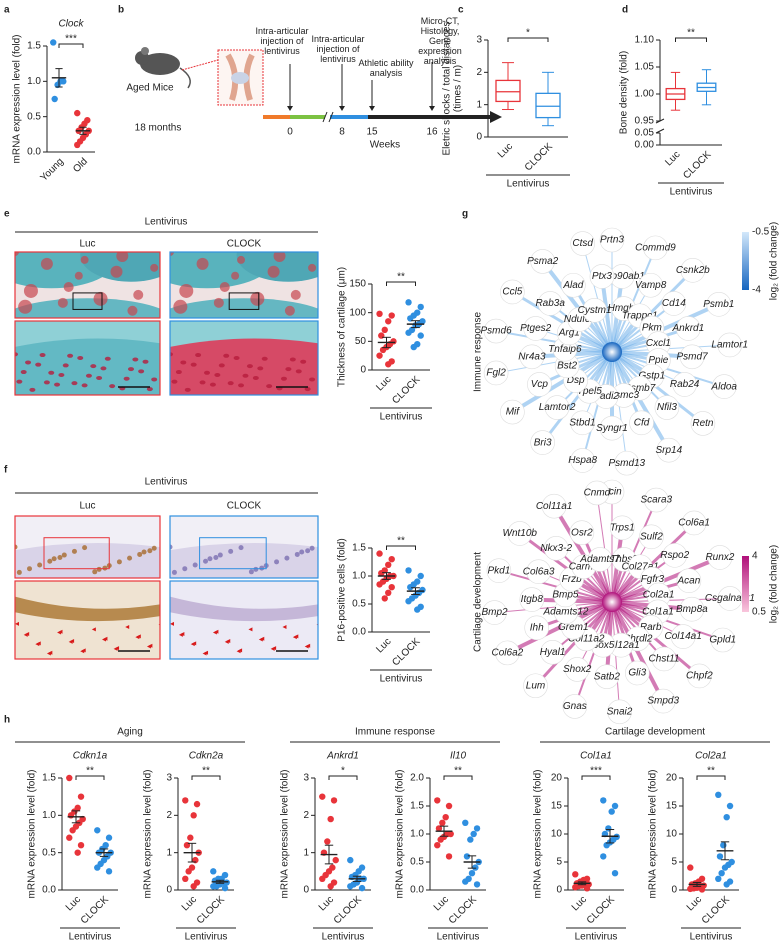 The height and width of the screenshot is (944, 780). Describe the element at coordinates (651, 627) in the screenshot. I see `gene-label: Rarb` at that location.